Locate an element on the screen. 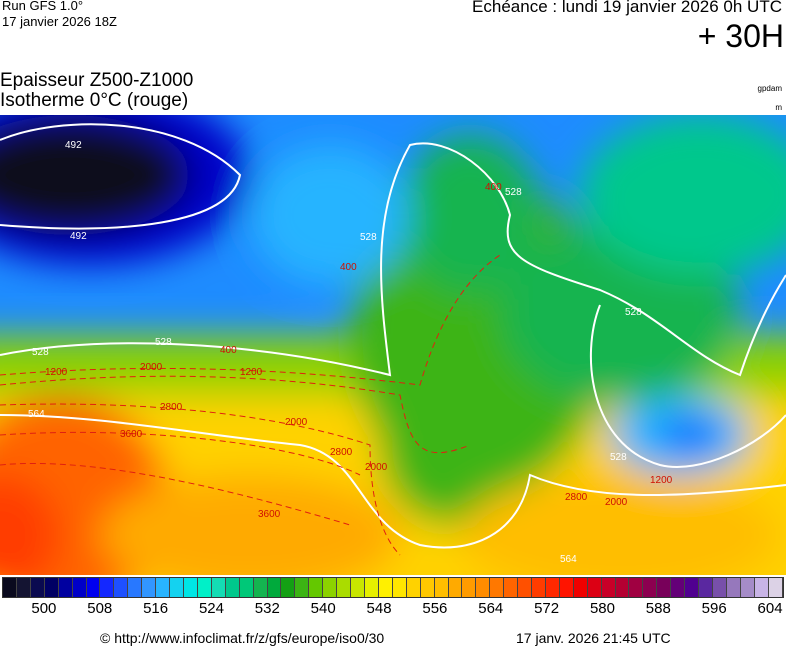 Image resolution: width=786 pixels, height=648 pixels. label-564: 564 is located at coordinates (568, 559).